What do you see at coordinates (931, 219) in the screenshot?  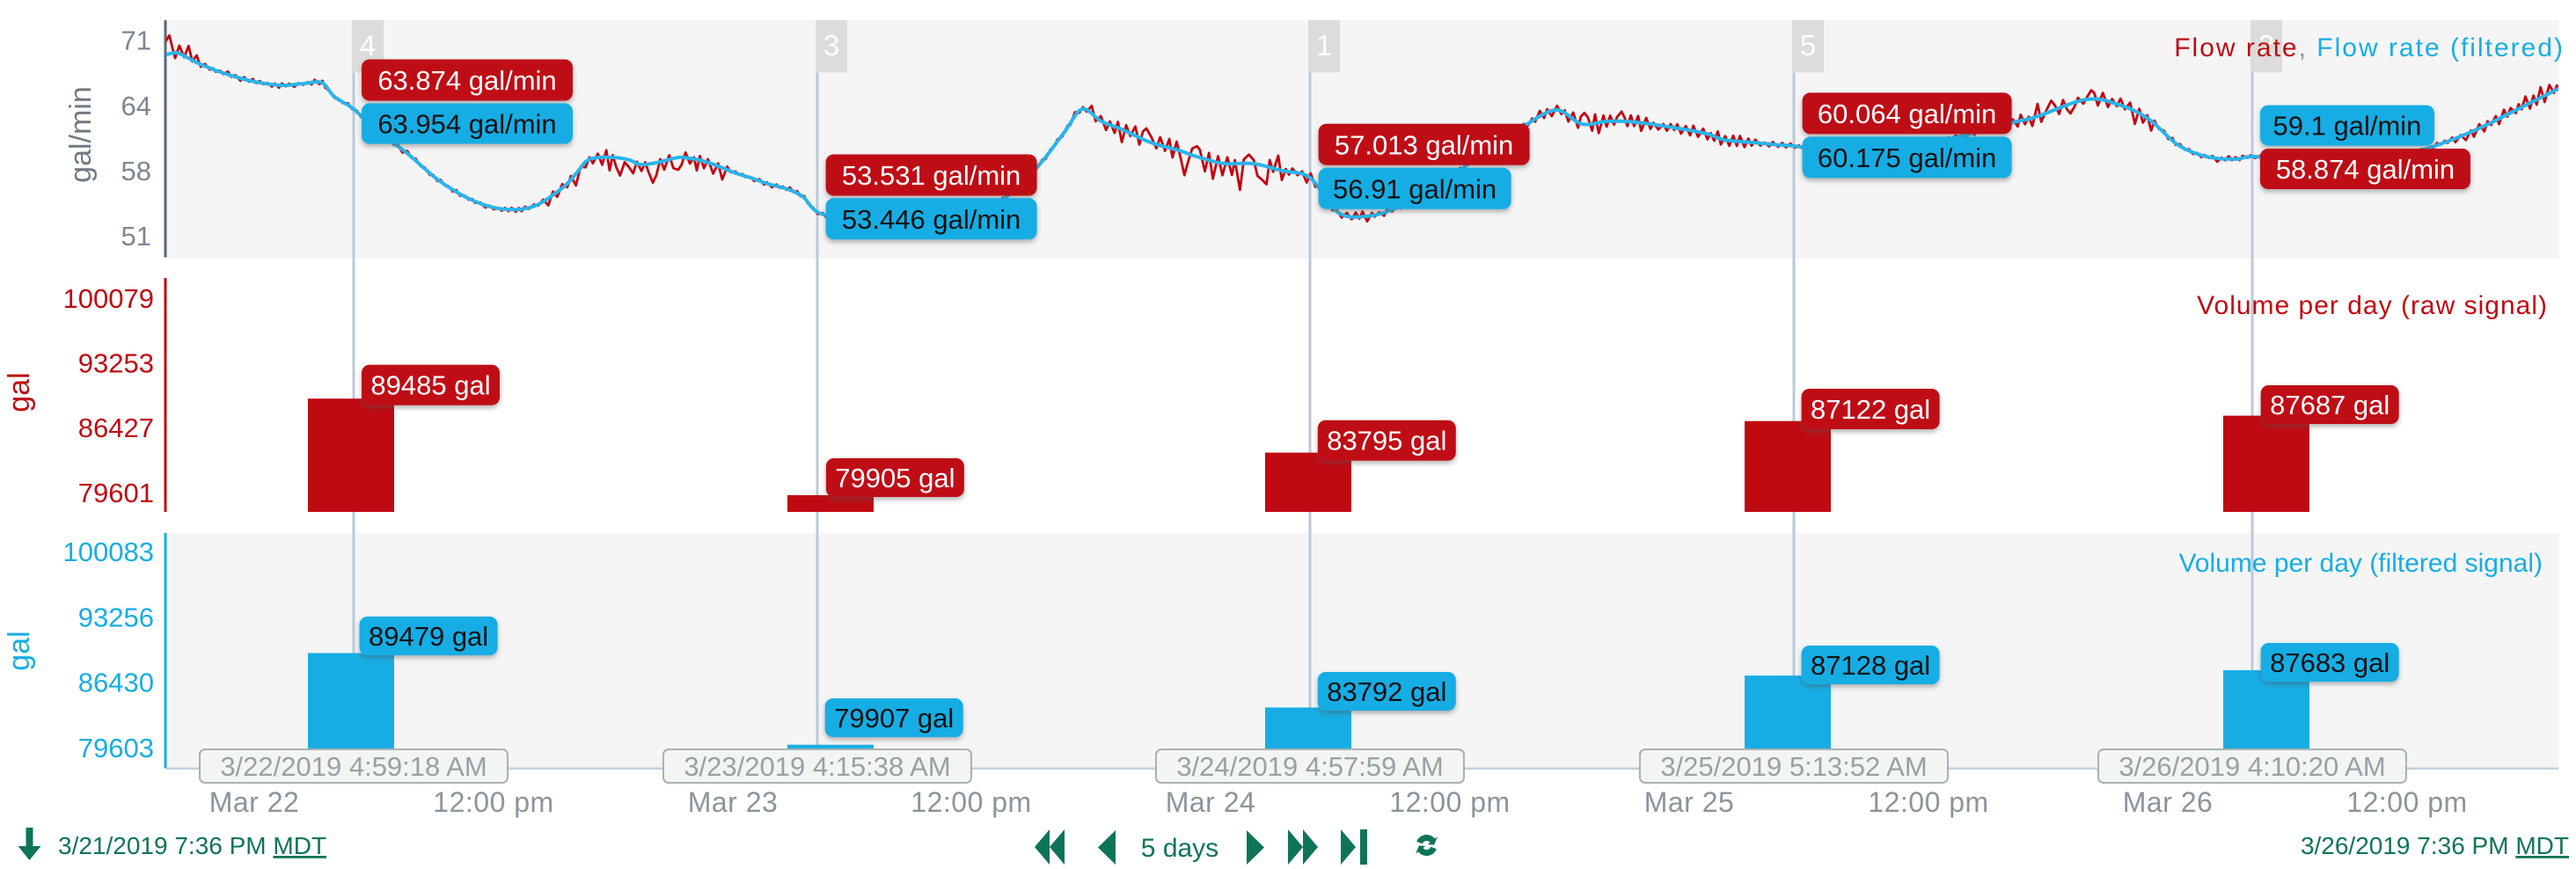 I see `svg-text: 53.446 gal/min` at bounding box center [931, 219].